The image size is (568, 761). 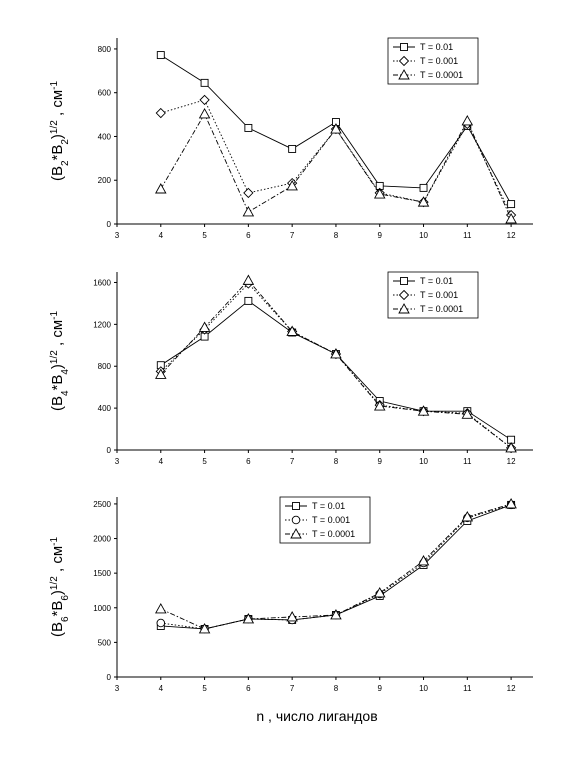 What do you see at coordinates (65, 142) in the screenshot?
I see `y-axis-label-part: 2` at bounding box center [65, 142].